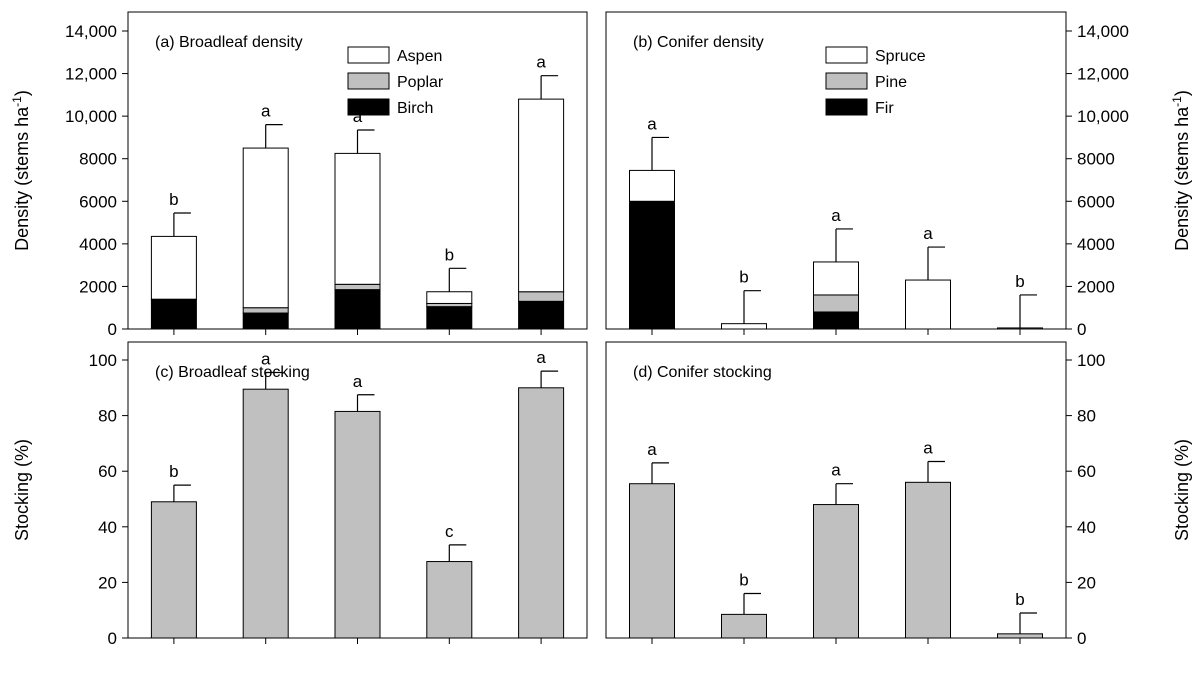 The height and width of the screenshot is (674, 1196). Describe the element at coordinates (698, 42) in the screenshot. I see `panel-title: (b) Conifer density` at that location.